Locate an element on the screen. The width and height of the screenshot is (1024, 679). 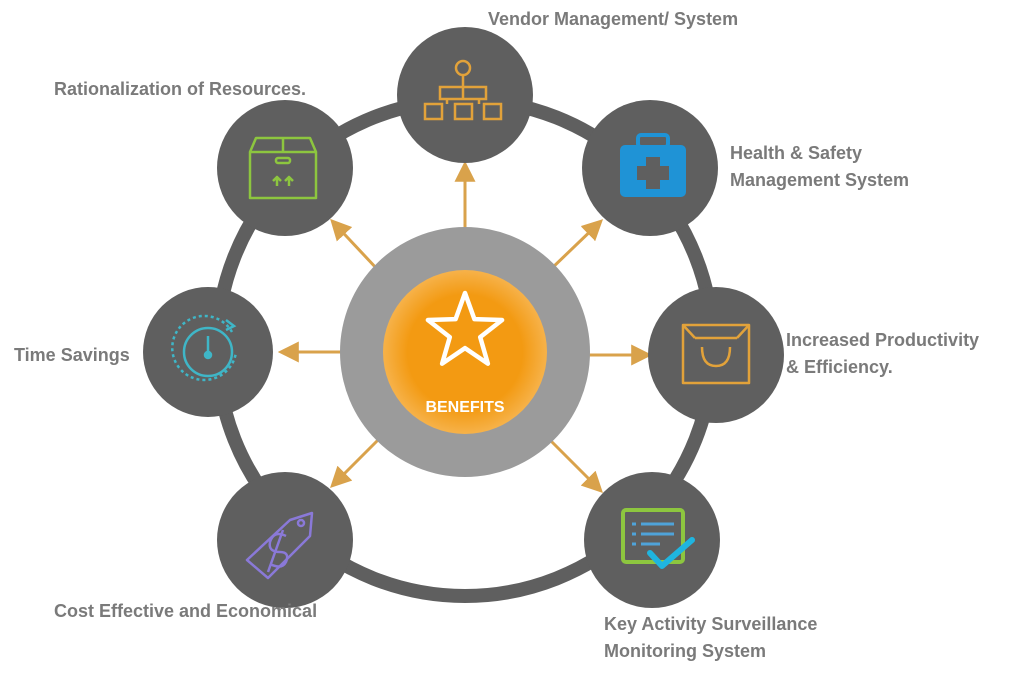
node-health is located at coordinates (650, 168).